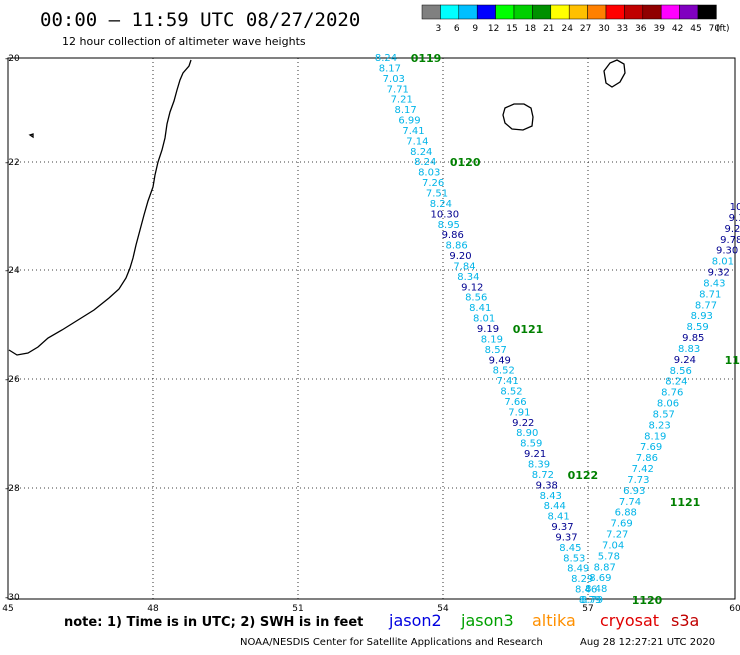  Describe the element at coordinates (592, 600) in the screenshot. I see `wave-height-value: 8.79` at that location.